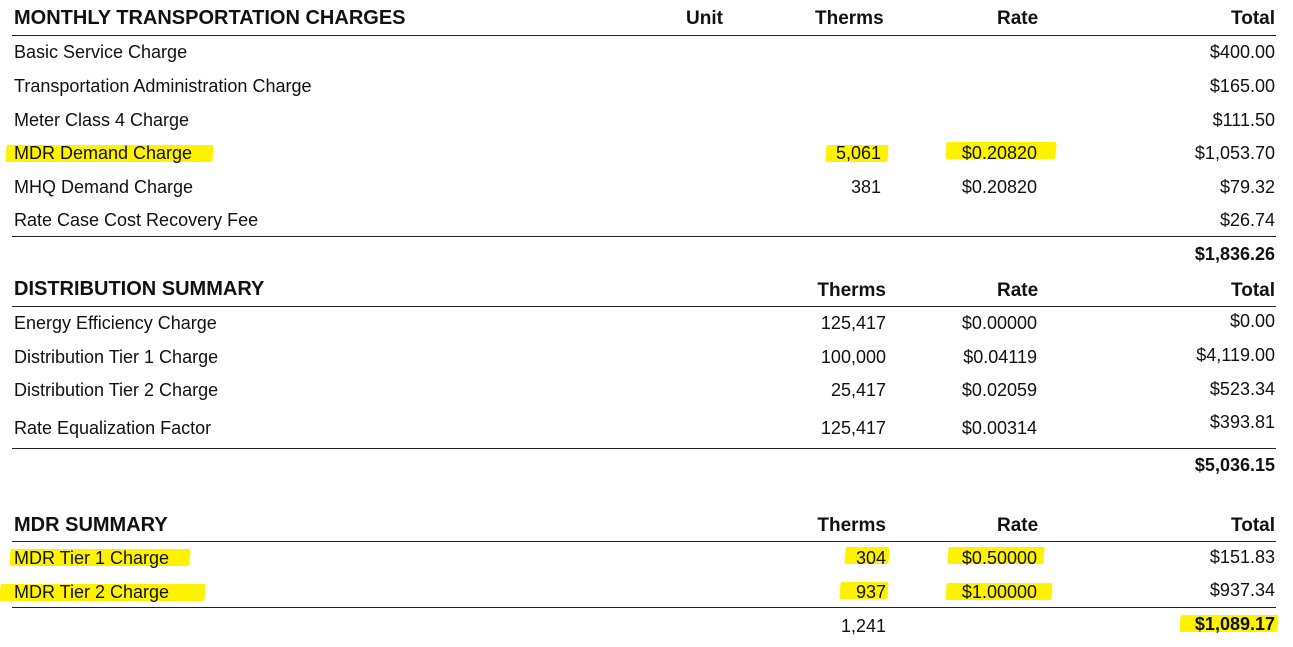 Image resolution: width=1293 pixels, height=647 pixels. Describe the element at coordinates (1242, 389) in the screenshot. I see `row-total: $523.34` at that location.